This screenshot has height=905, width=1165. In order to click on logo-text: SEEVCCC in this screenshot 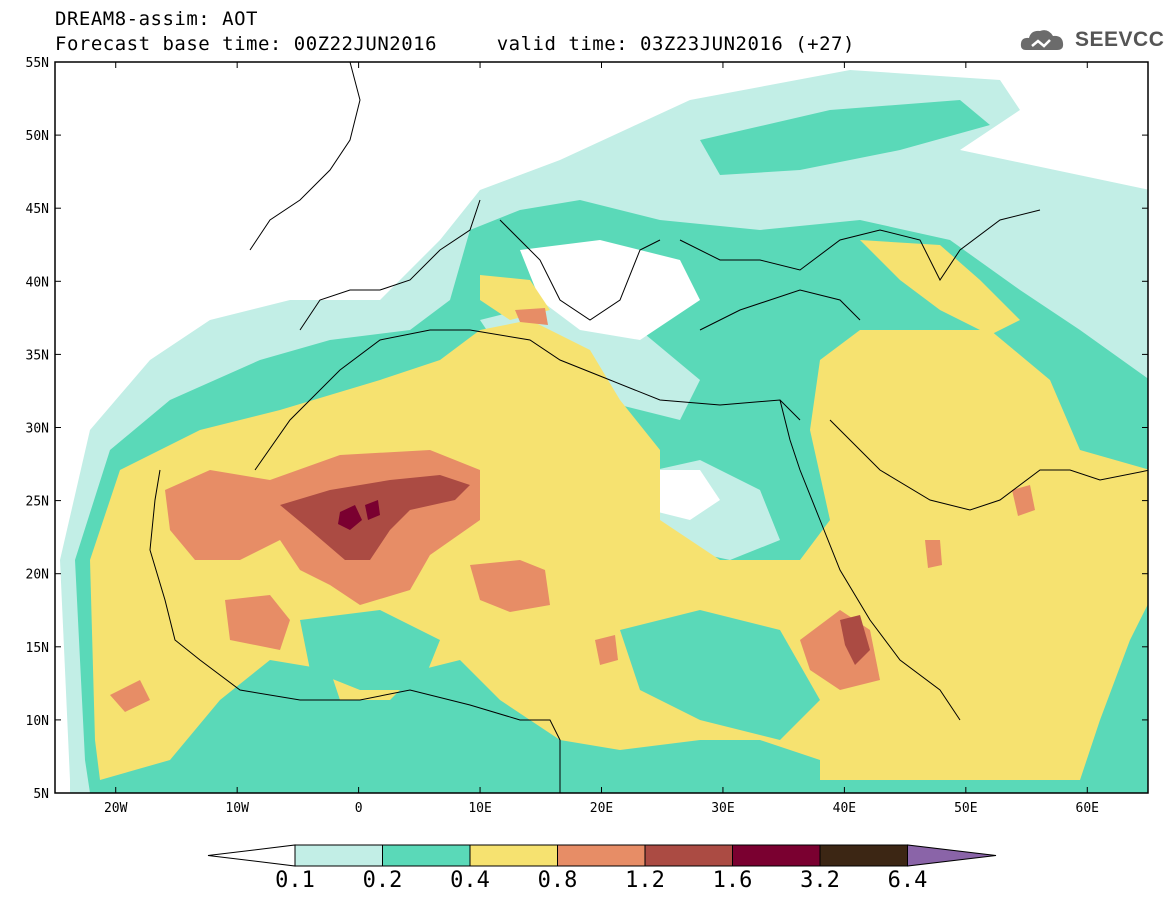, I will do `click(1120, 39)`.